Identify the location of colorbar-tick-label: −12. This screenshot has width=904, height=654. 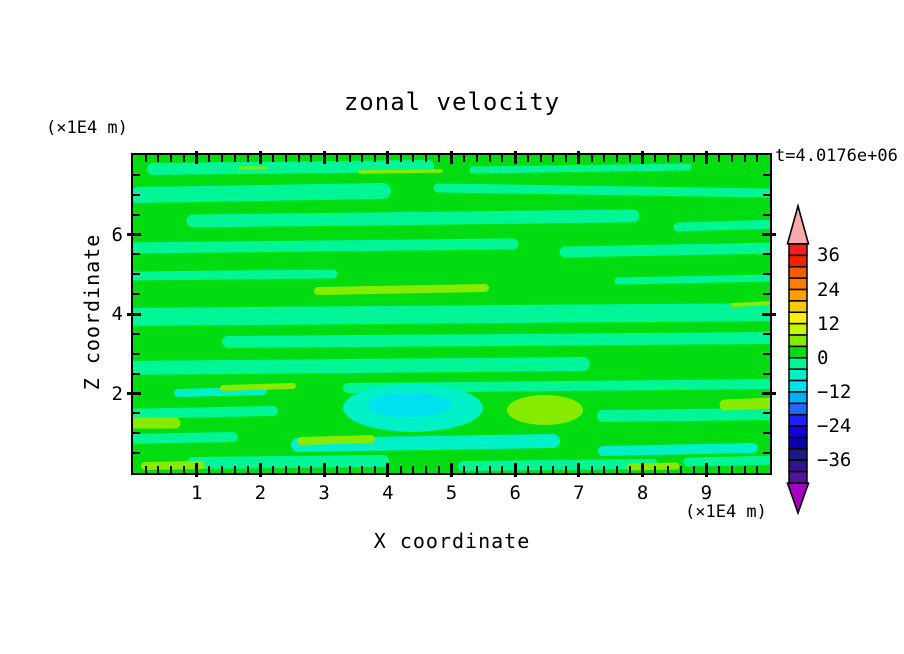
(834, 391).